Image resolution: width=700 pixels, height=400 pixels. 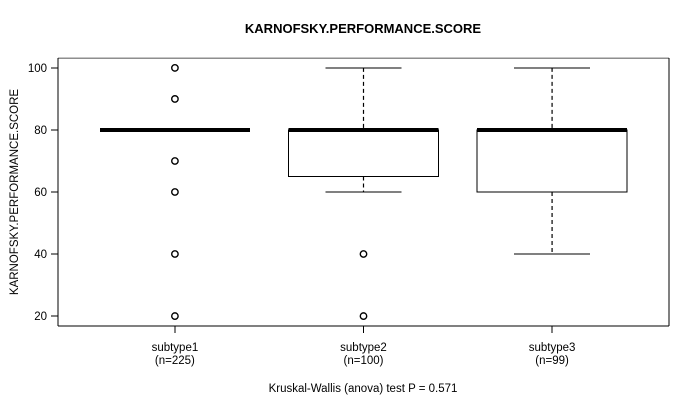 What do you see at coordinates (40, 255) in the screenshot?
I see `y-tick-label: 40` at bounding box center [40, 255].